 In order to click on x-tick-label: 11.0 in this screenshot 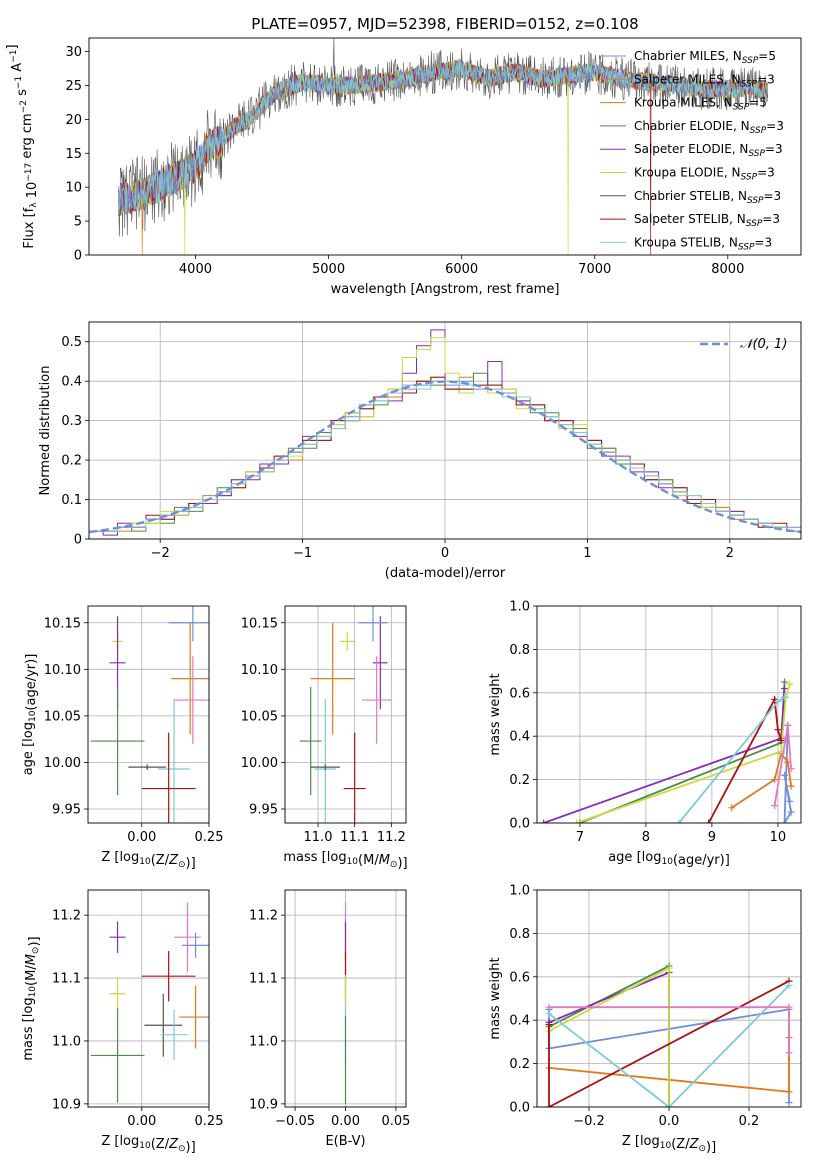, I will do `click(318, 837)`.